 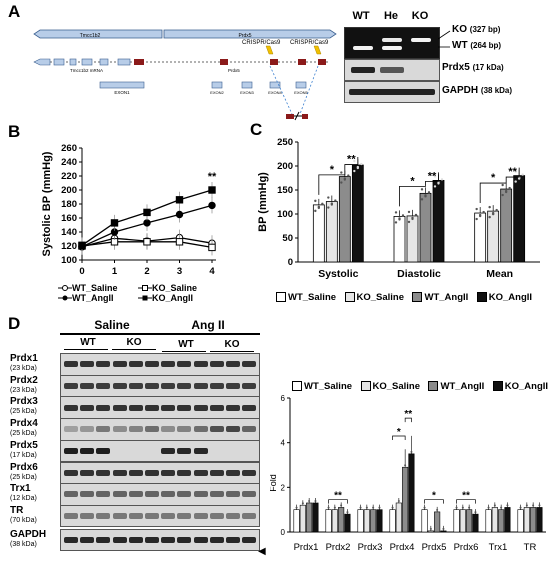 What do you see at coordinates (328, 386) in the screenshot?
I see `legend-d-wt-saline: WT_Saline` at bounding box center [328, 386].